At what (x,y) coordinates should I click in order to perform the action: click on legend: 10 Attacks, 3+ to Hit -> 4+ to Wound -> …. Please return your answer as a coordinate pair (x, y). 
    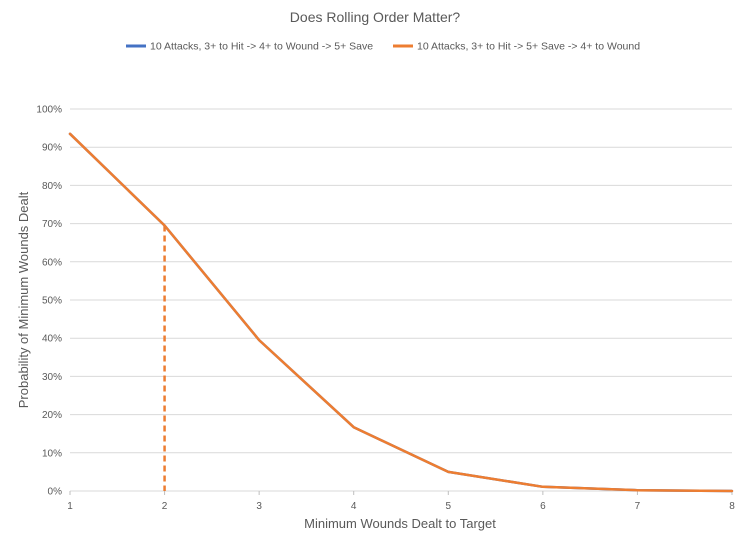
    Looking at the image, I should click on (383, 47).